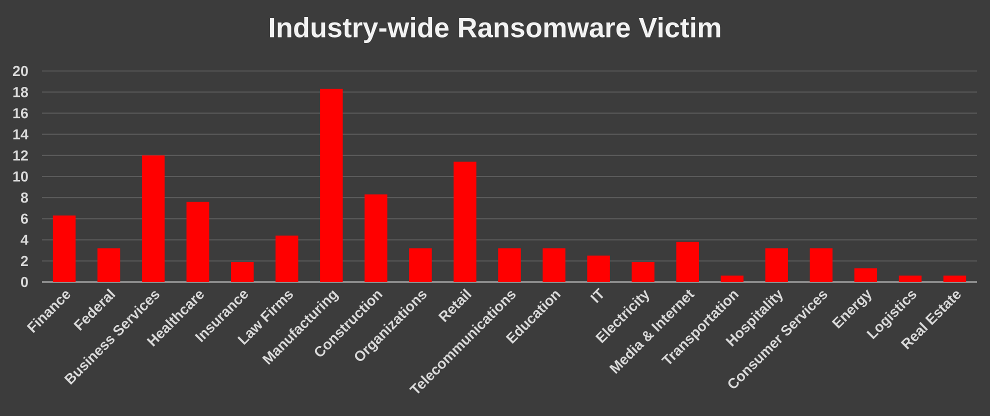 This screenshot has height=416, width=990. What do you see at coordinates (20, 113) in the screenshot?
I see `y-tick-label: 16` at bounding box center [20, 113].